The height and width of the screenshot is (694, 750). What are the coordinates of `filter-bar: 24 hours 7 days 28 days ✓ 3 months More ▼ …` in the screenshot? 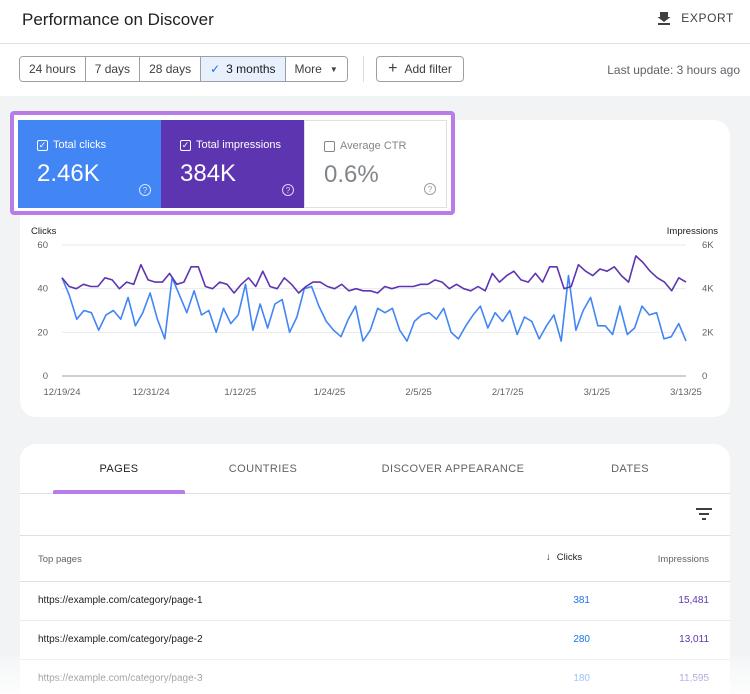 It's located at (375, 70).